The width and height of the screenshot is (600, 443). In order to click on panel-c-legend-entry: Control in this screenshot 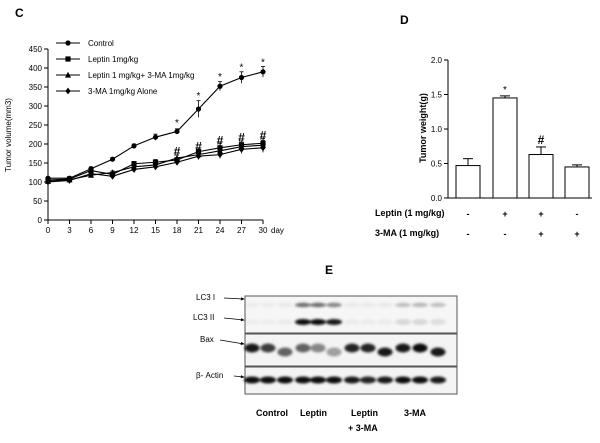, I will do `click(85, 43)`.